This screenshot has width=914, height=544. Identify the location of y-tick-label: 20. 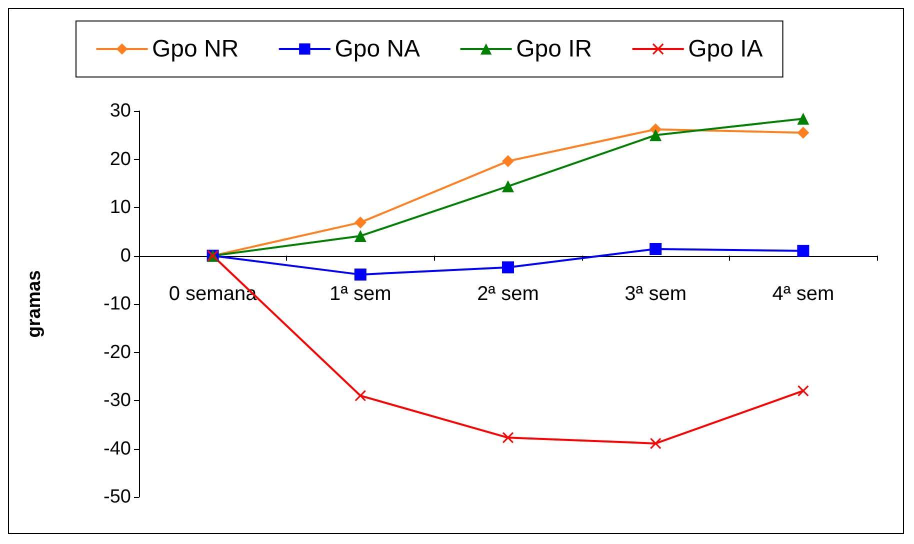
(120, 159).